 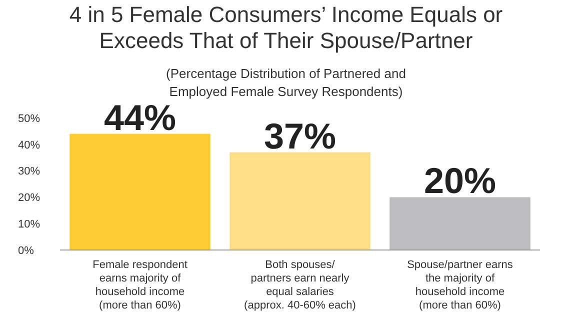 What do you see at coordinates (29, 145) in the screenshot?
I see `y-tick-label: 40%` at bounding box center [29, 145].